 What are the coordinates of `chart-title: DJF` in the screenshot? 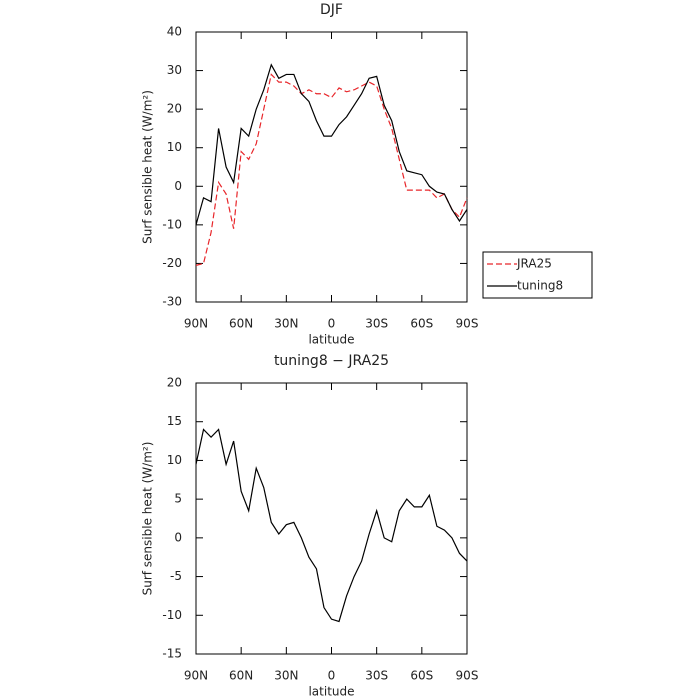 It's located at (331, 10).